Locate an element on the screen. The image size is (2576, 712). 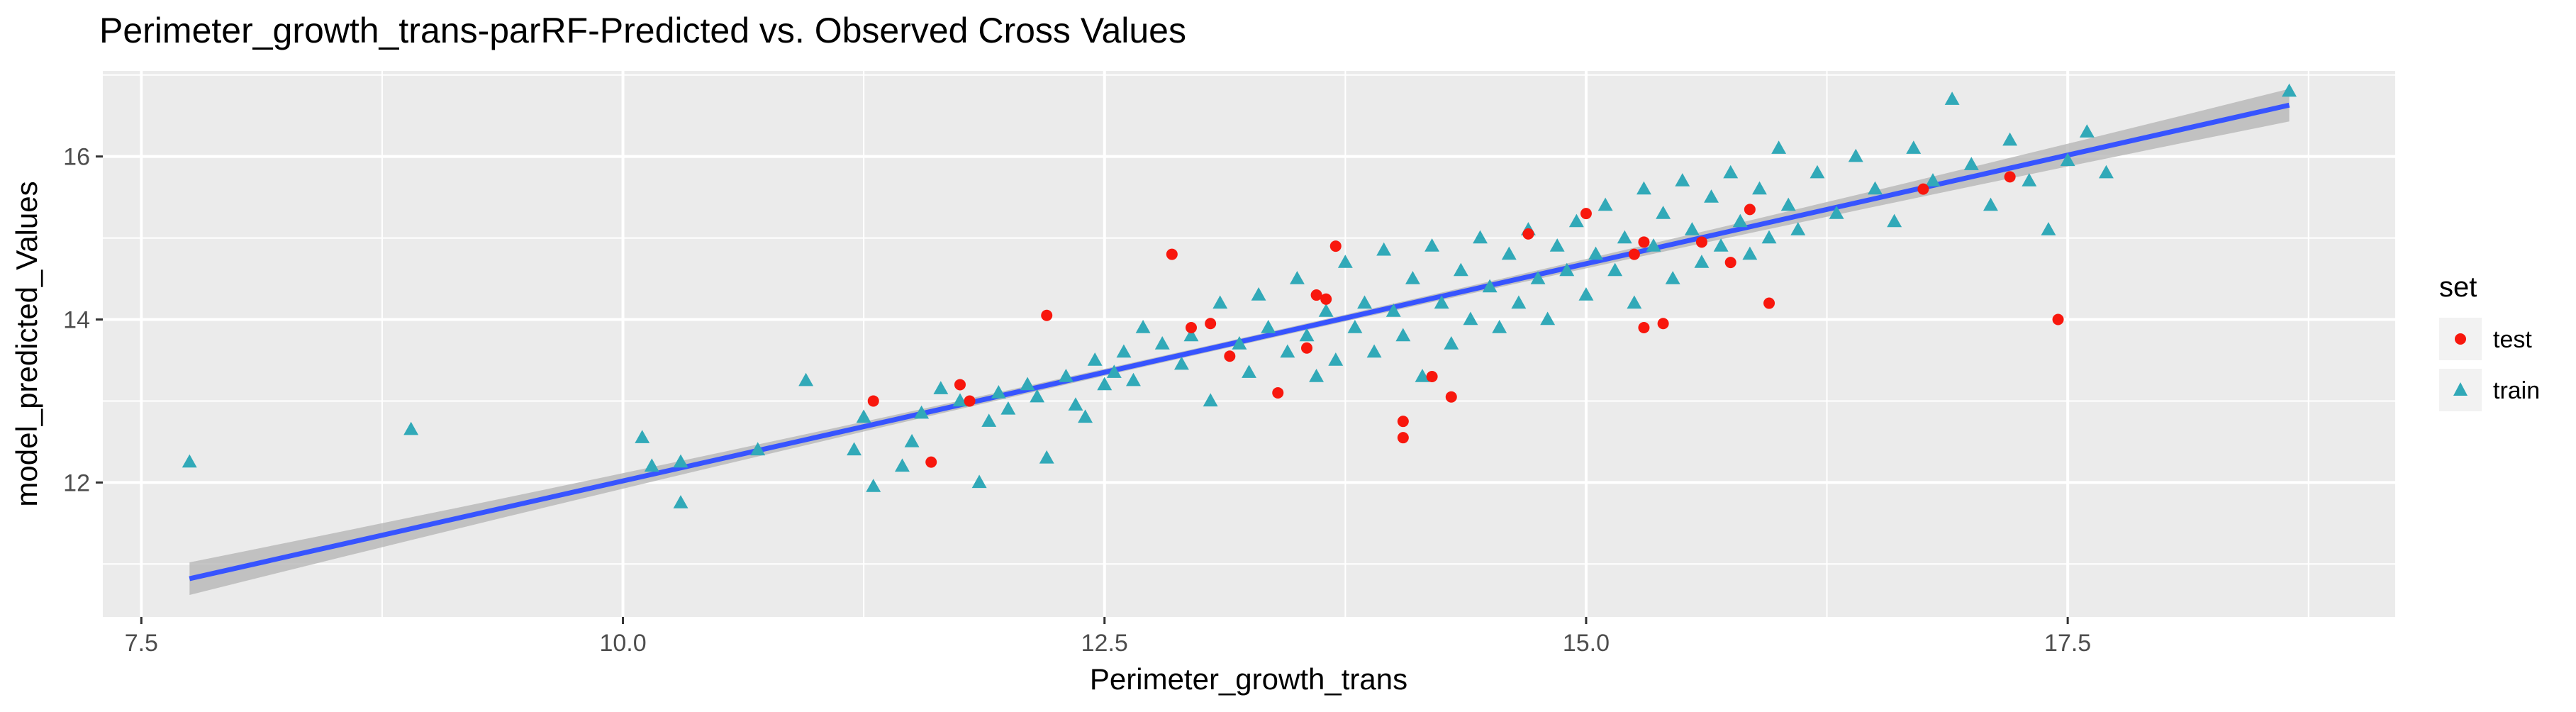
x-axis-title: Perimeter_growth_trans is located at coordinates (1248, 679).